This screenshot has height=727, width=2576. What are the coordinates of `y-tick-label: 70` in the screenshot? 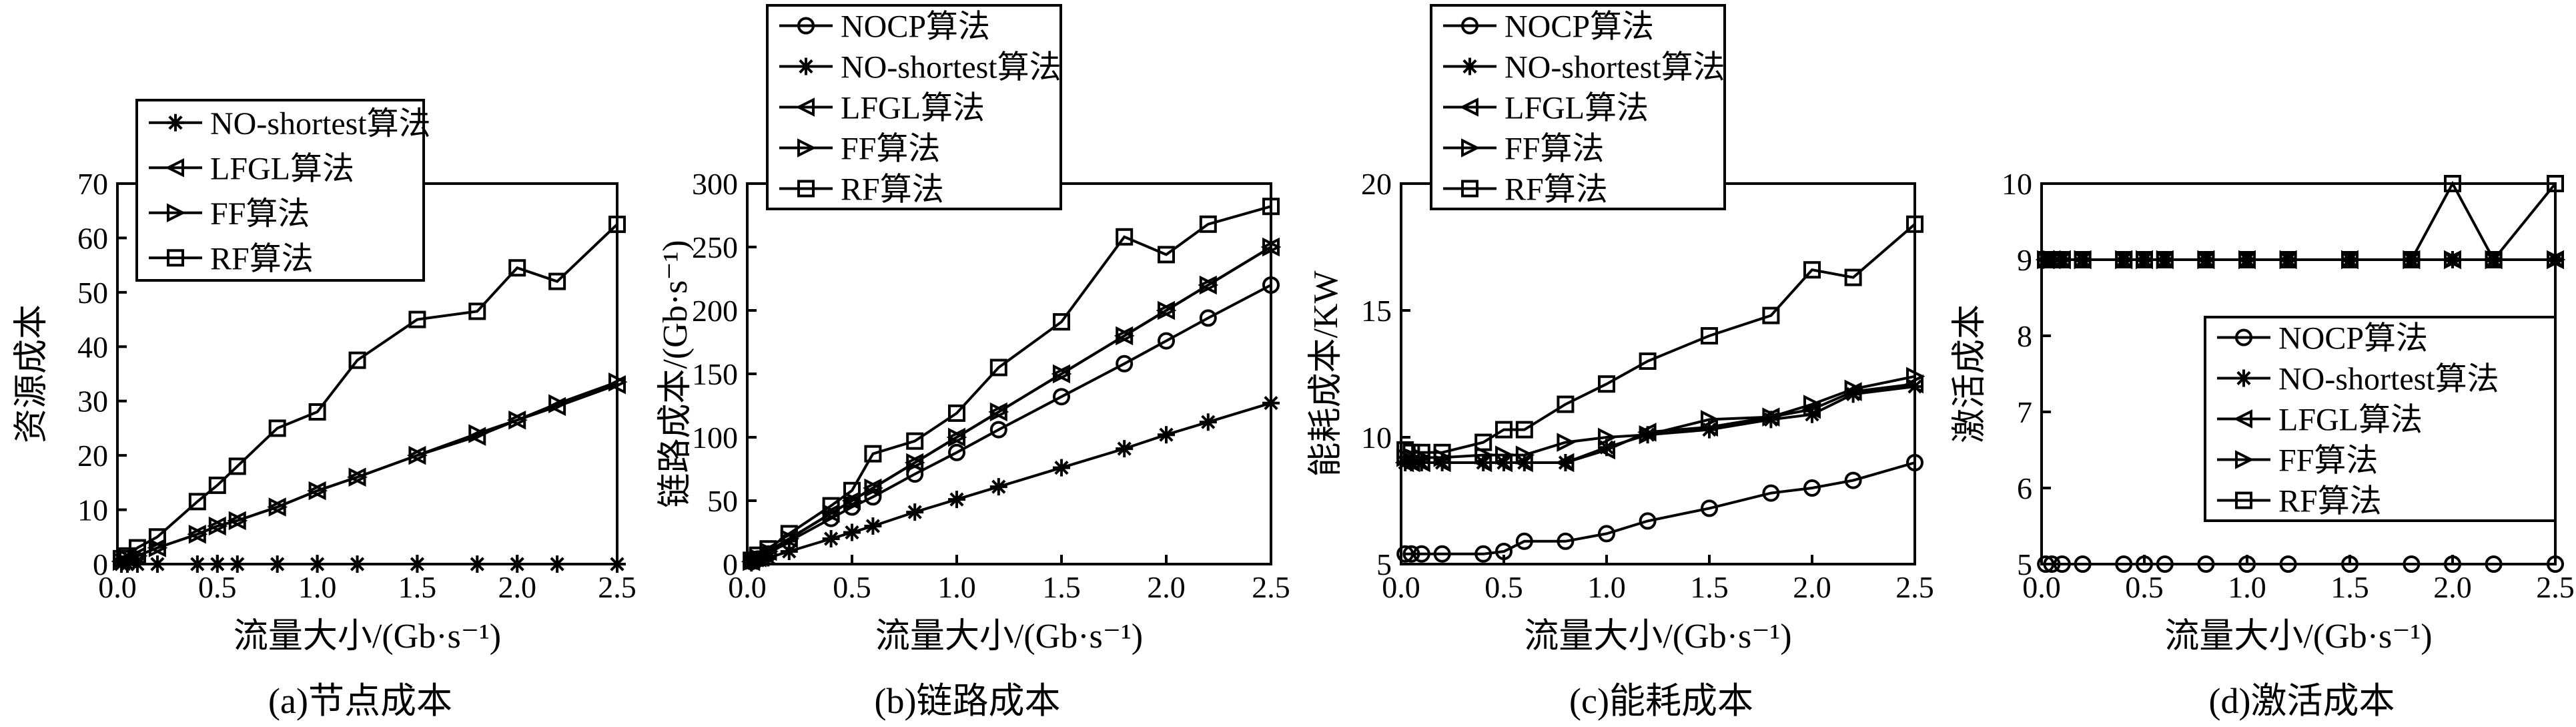 It's located at (92, 184).